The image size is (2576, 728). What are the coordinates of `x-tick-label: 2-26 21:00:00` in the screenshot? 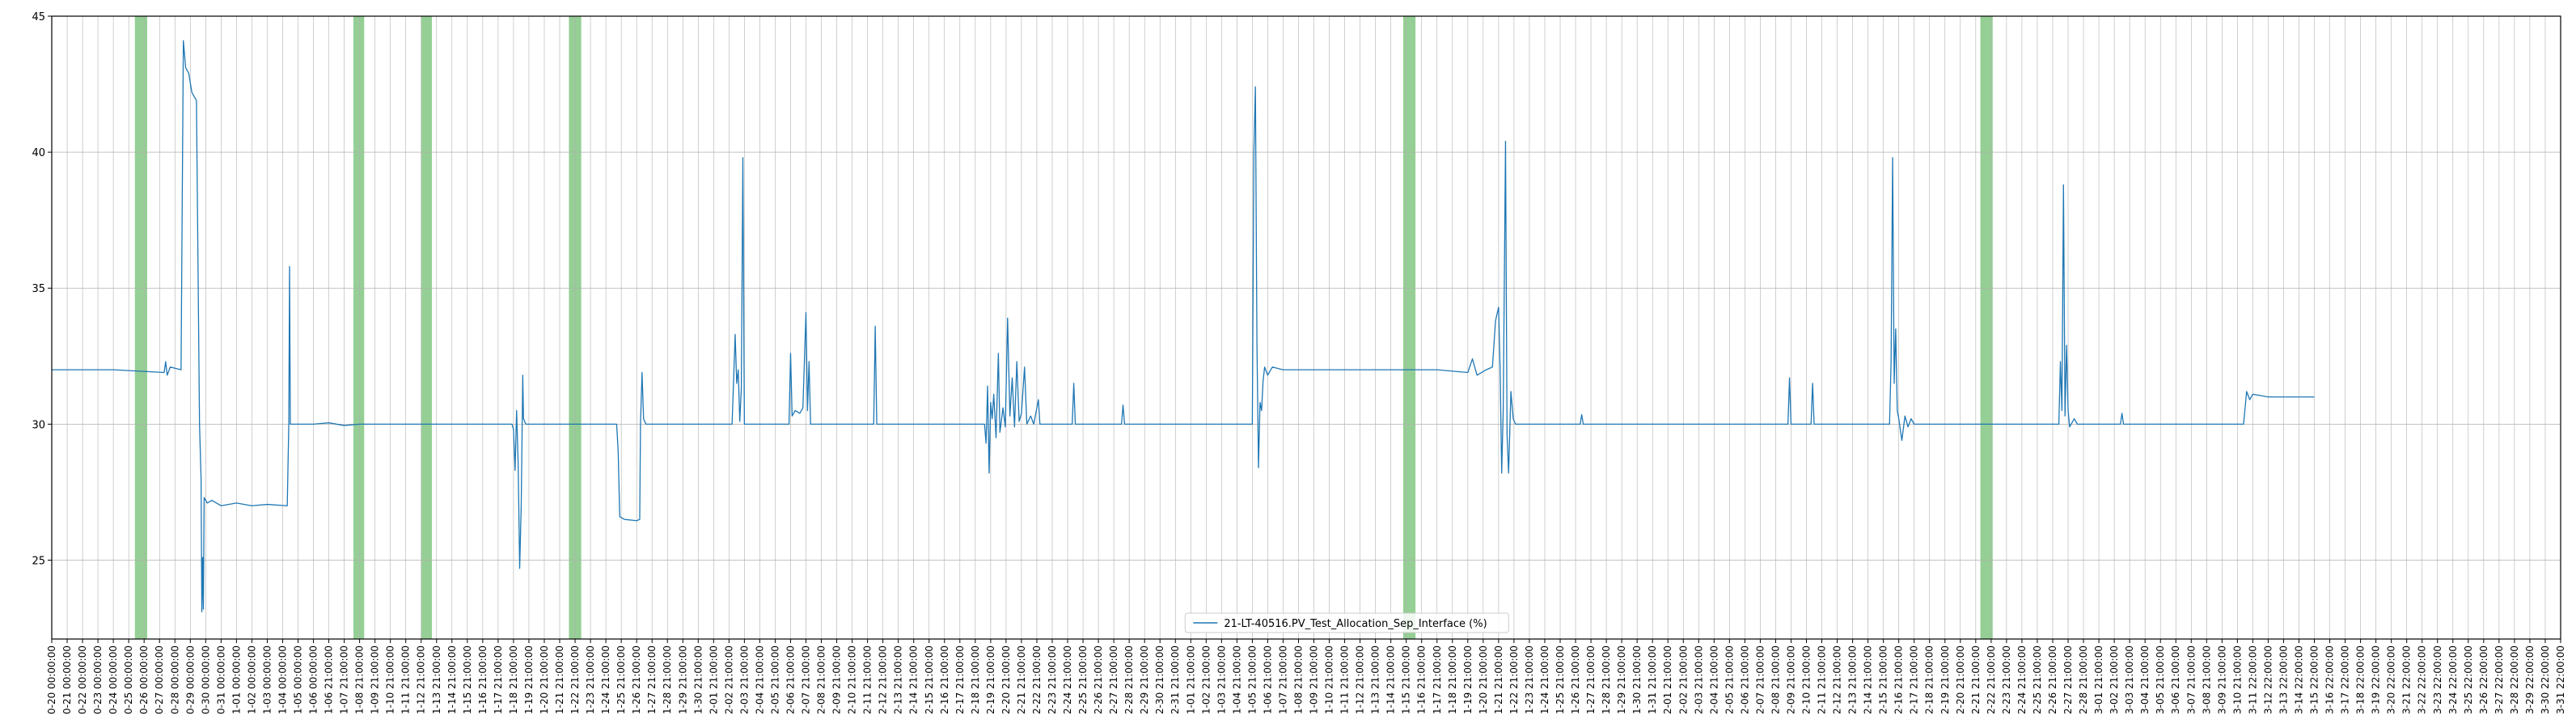 It's located at (2052, 680).